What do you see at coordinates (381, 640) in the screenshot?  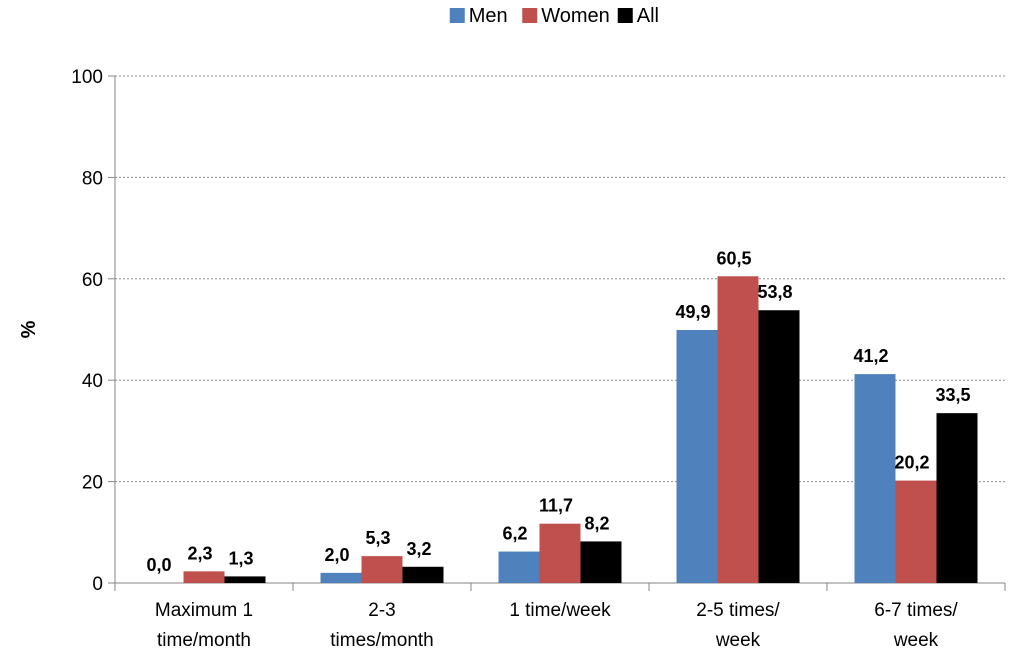 I see `category-label: times/month` at bounding box center [381, 640].